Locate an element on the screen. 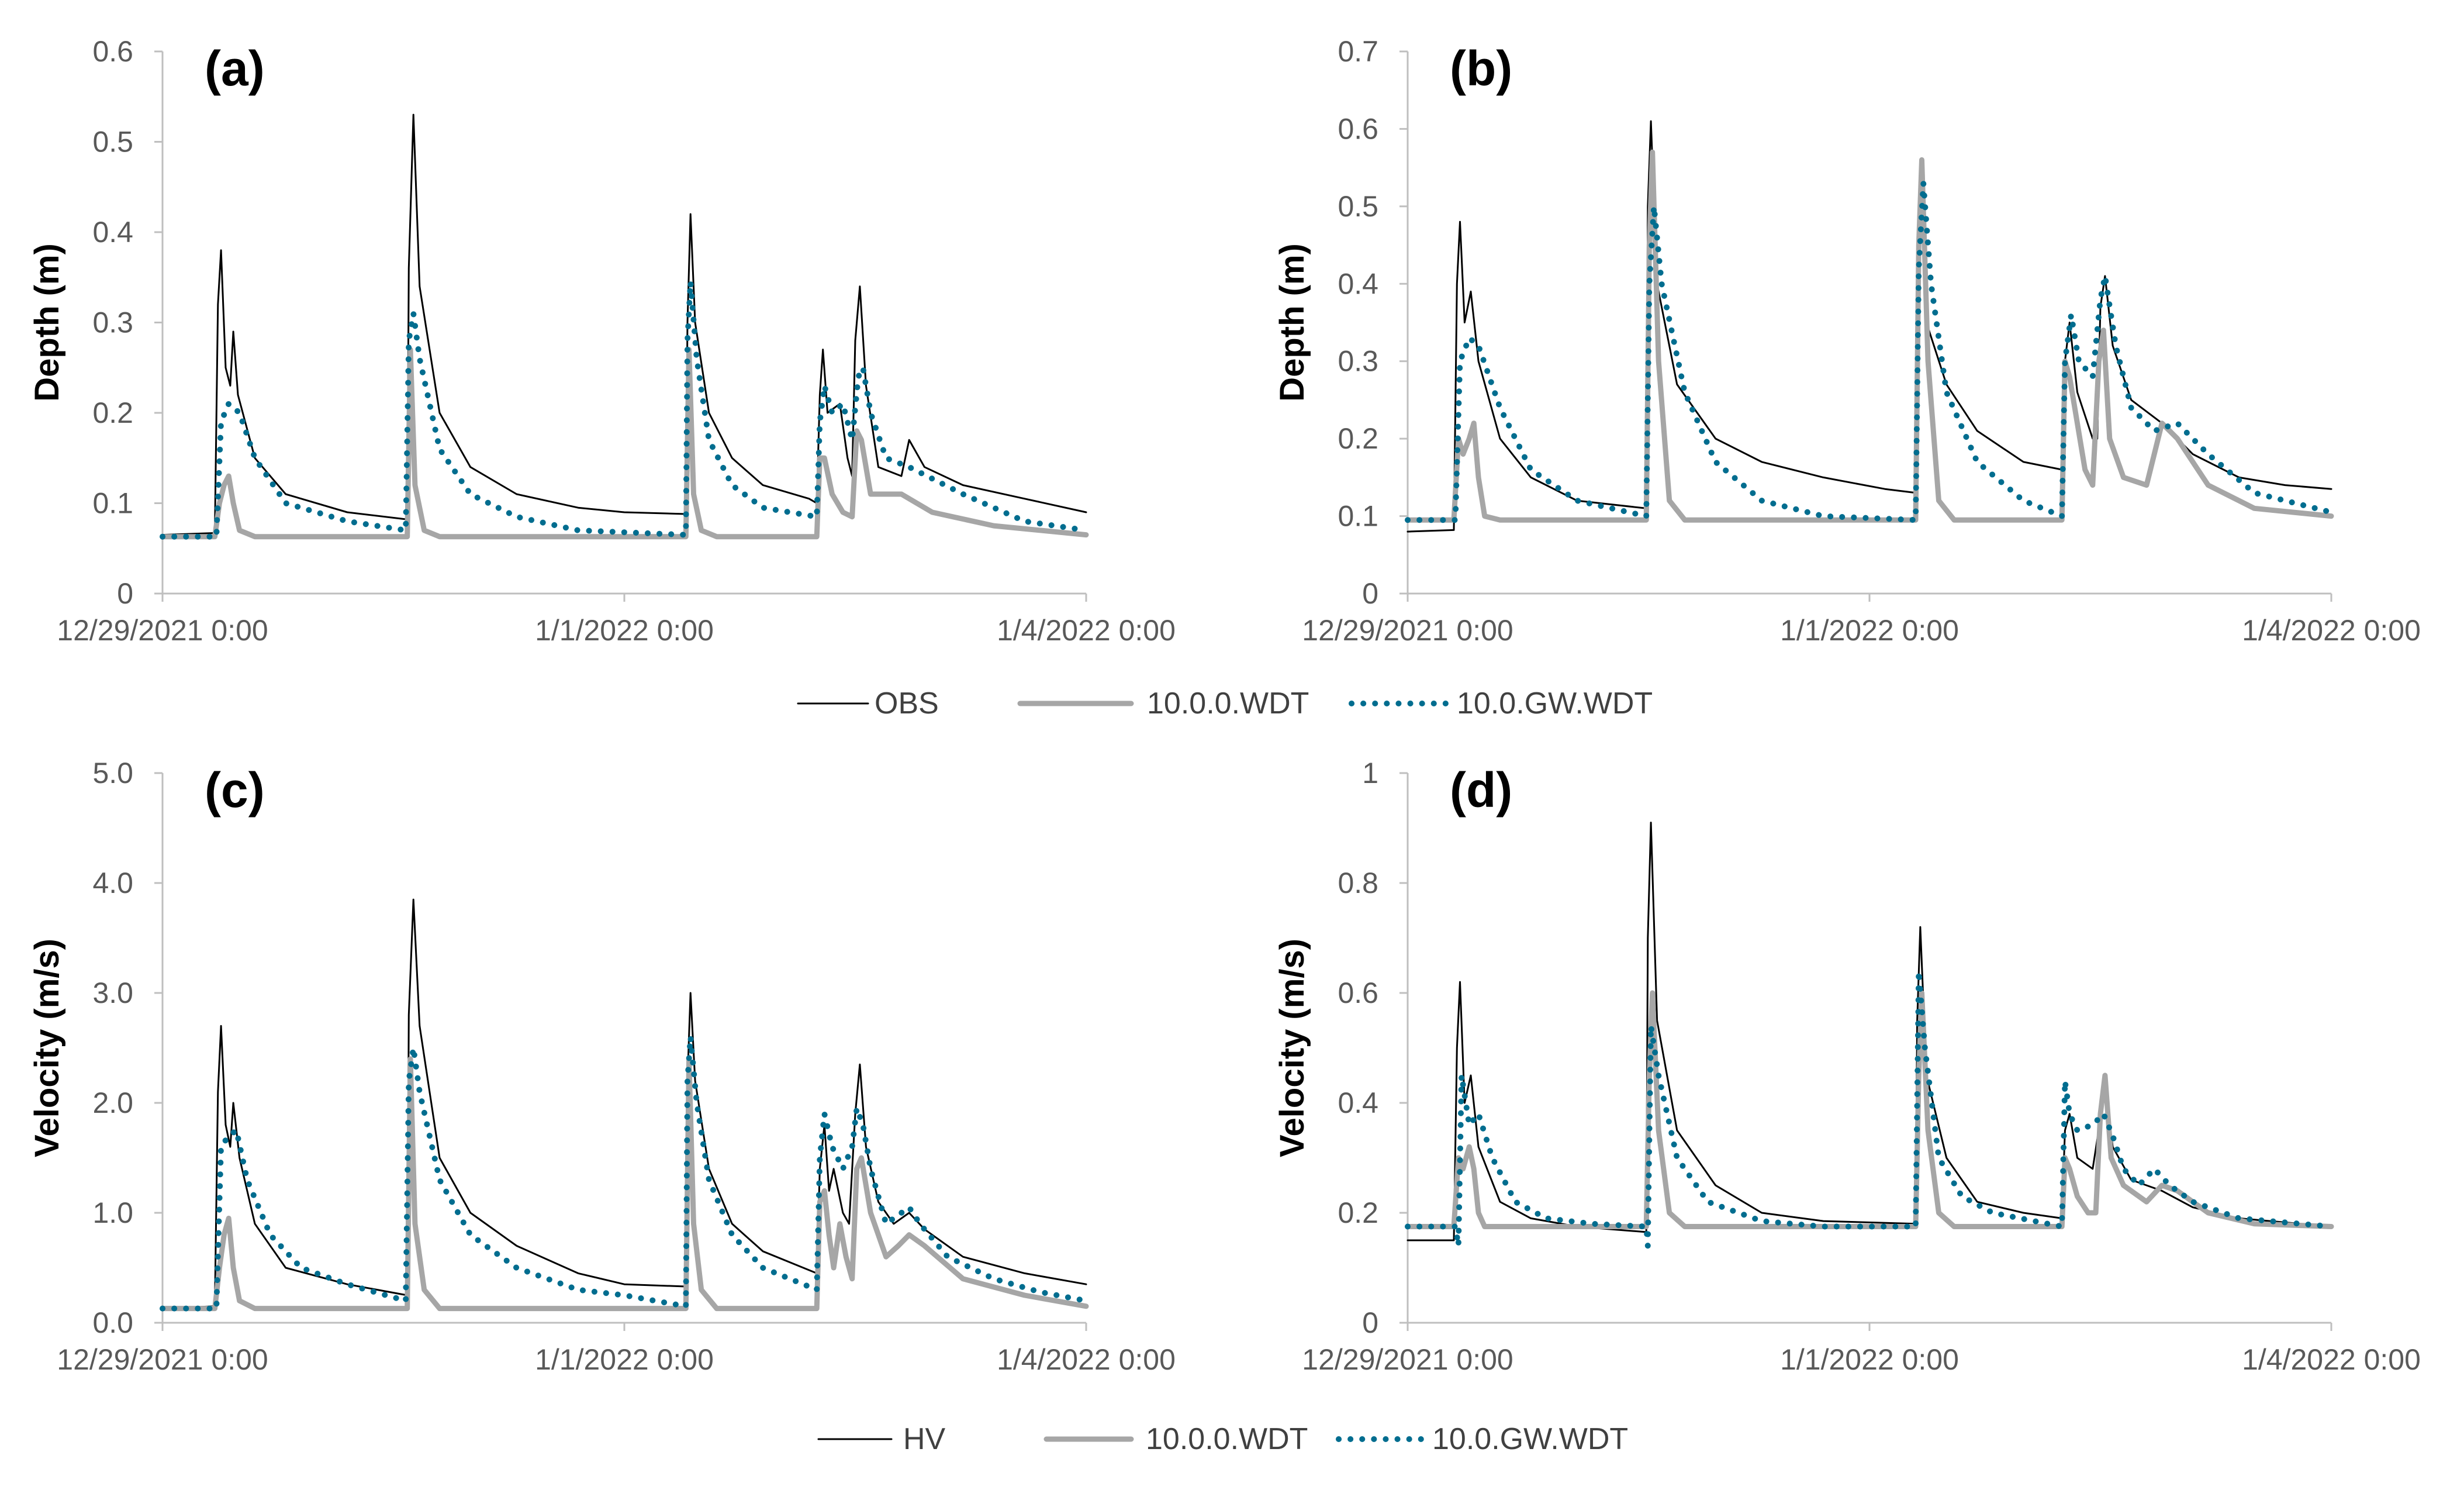  panel-label: (d) is located at coordinates (1481, 791).